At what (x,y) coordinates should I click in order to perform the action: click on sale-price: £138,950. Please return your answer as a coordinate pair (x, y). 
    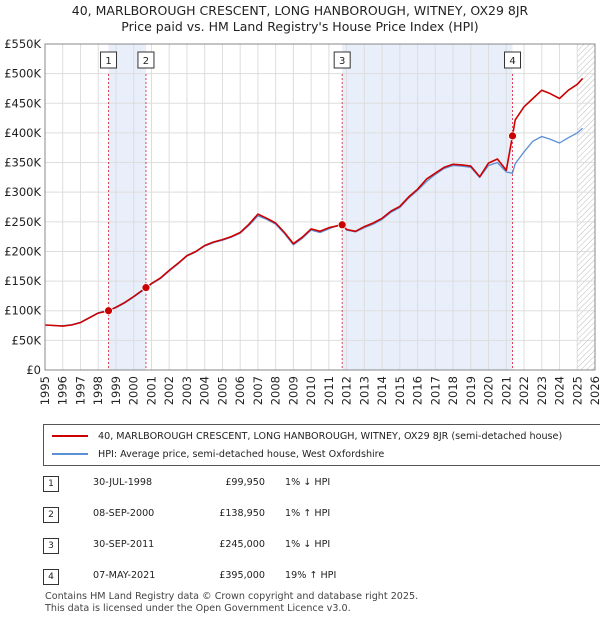
    Looking at the image, I should click on (242, 513).